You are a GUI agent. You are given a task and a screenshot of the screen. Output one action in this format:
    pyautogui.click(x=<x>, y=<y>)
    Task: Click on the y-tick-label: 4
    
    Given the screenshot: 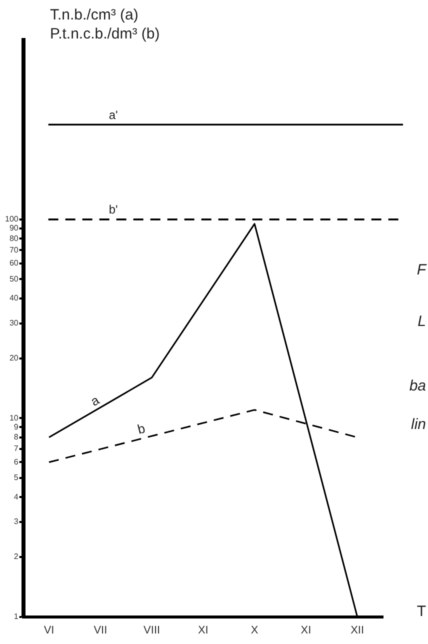 What is the action you would take?
    pyautogui.click(x=16, y=497)
    